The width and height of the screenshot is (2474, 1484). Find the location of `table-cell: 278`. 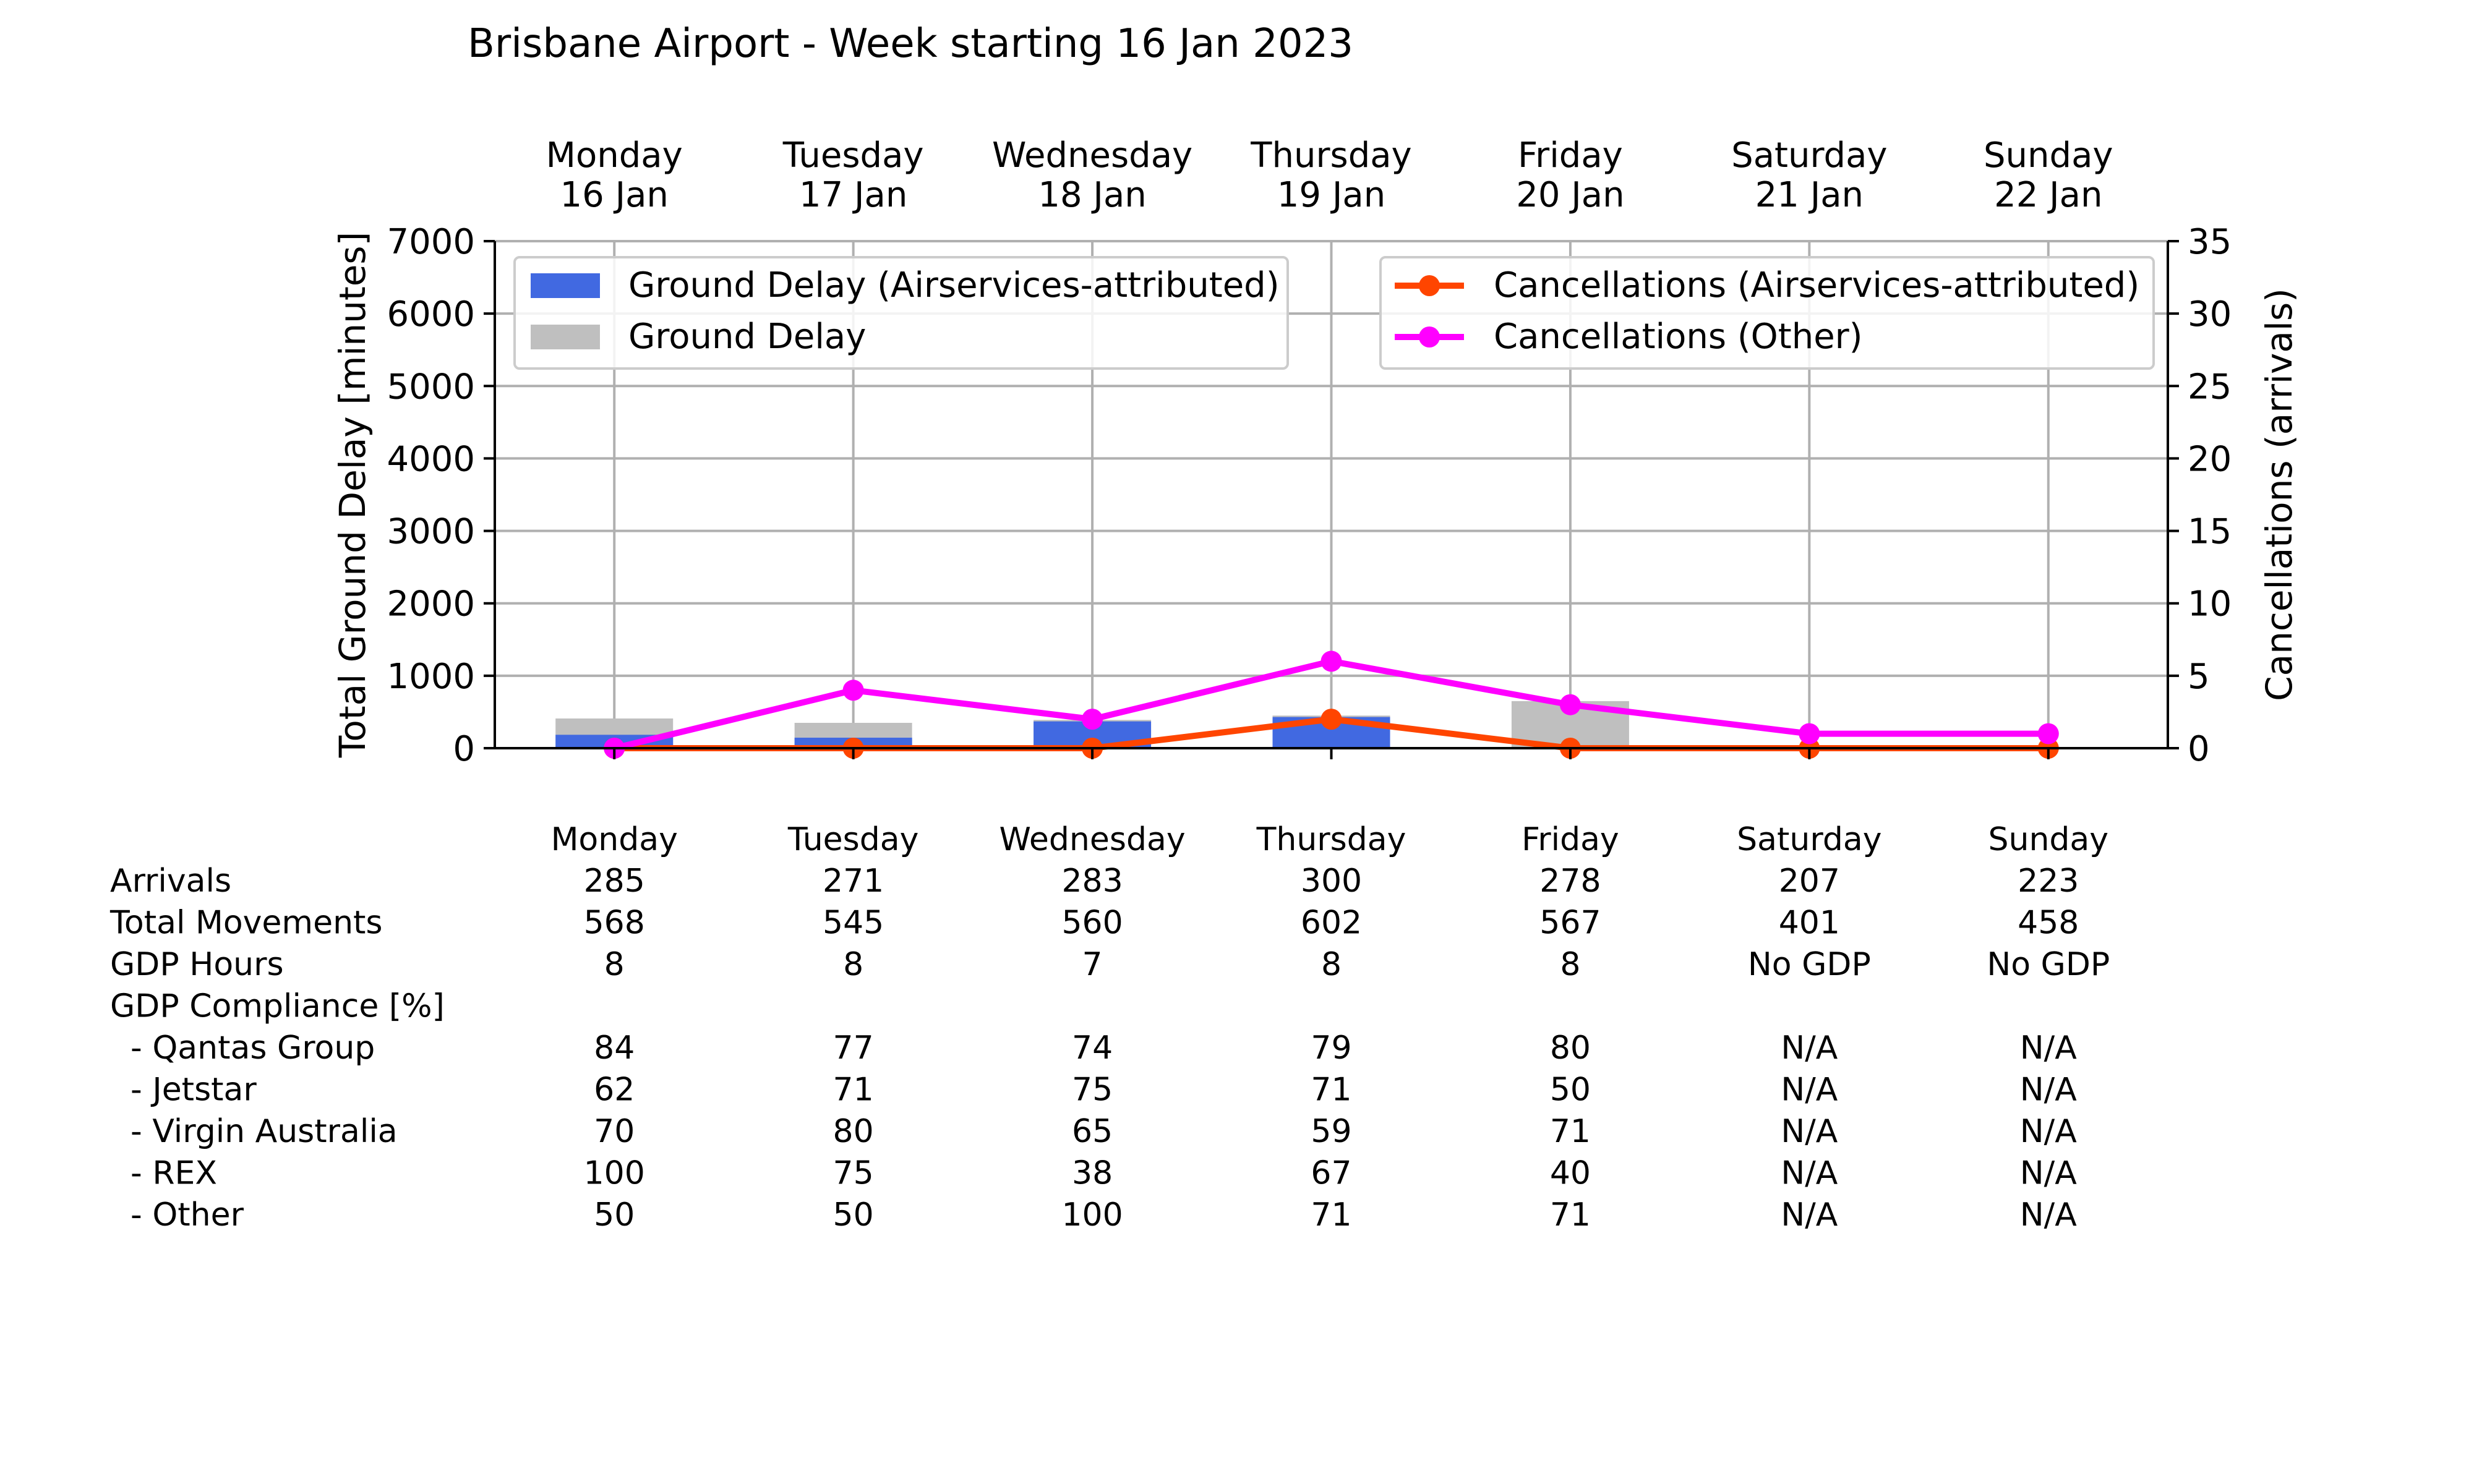

table-cell: 278 is located at coordinates (1570, 881).